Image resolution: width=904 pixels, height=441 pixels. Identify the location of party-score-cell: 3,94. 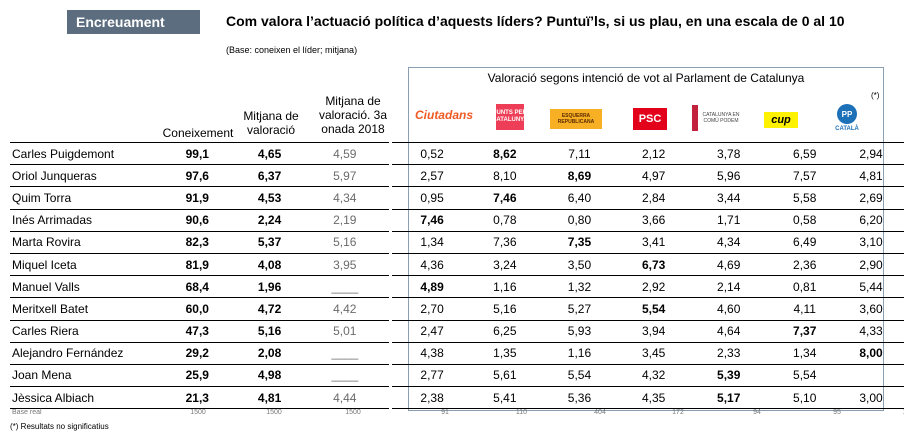
(654, 331).